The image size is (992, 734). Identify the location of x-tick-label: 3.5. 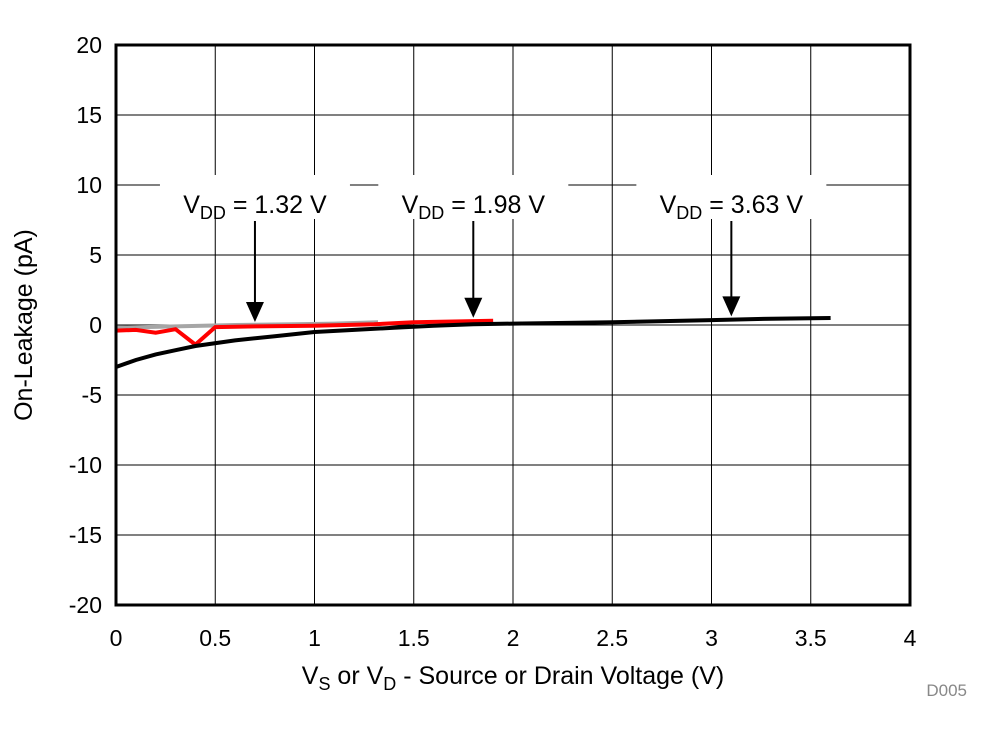
(811, 638).